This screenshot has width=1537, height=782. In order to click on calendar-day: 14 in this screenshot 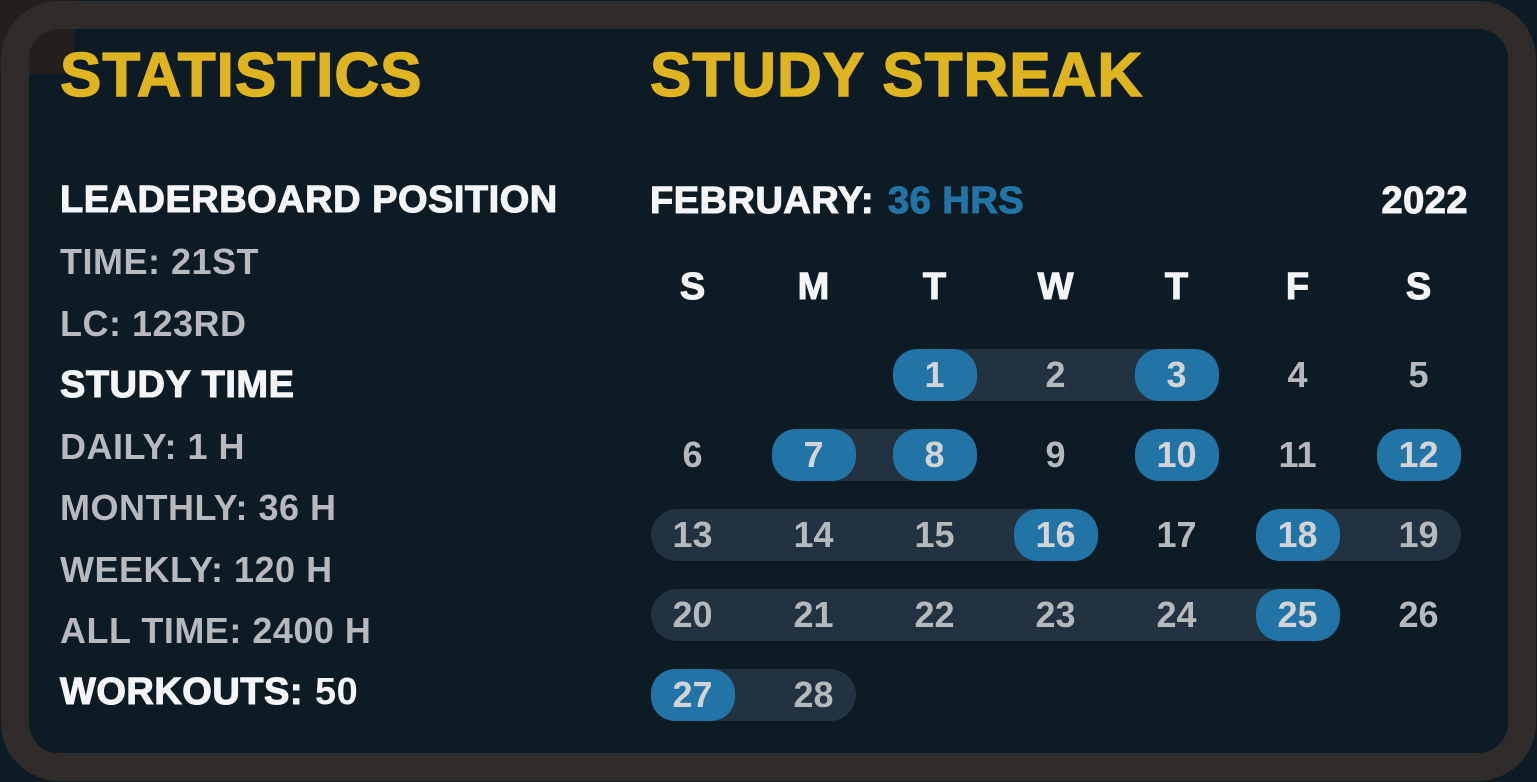, I will do `click(813, 534)`.